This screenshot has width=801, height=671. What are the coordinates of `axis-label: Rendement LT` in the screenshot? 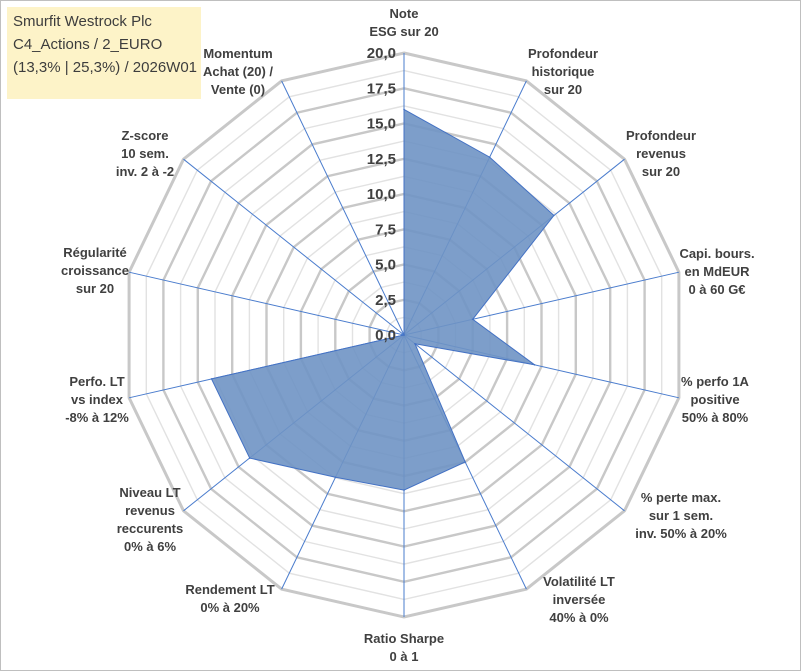 It's located at (229, 589).